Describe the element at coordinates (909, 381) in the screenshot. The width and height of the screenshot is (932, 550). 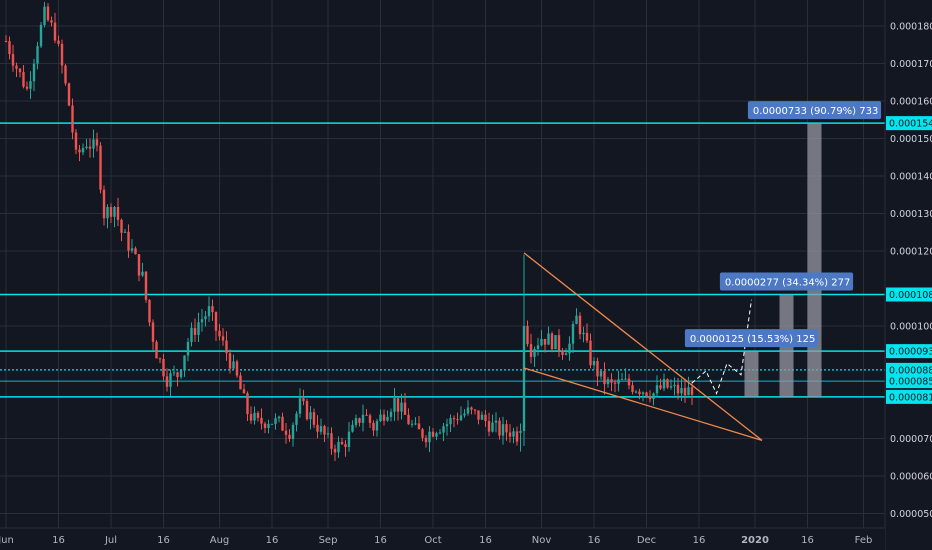
I see `level-badge-0.0000853: 0.0000853` at that location.